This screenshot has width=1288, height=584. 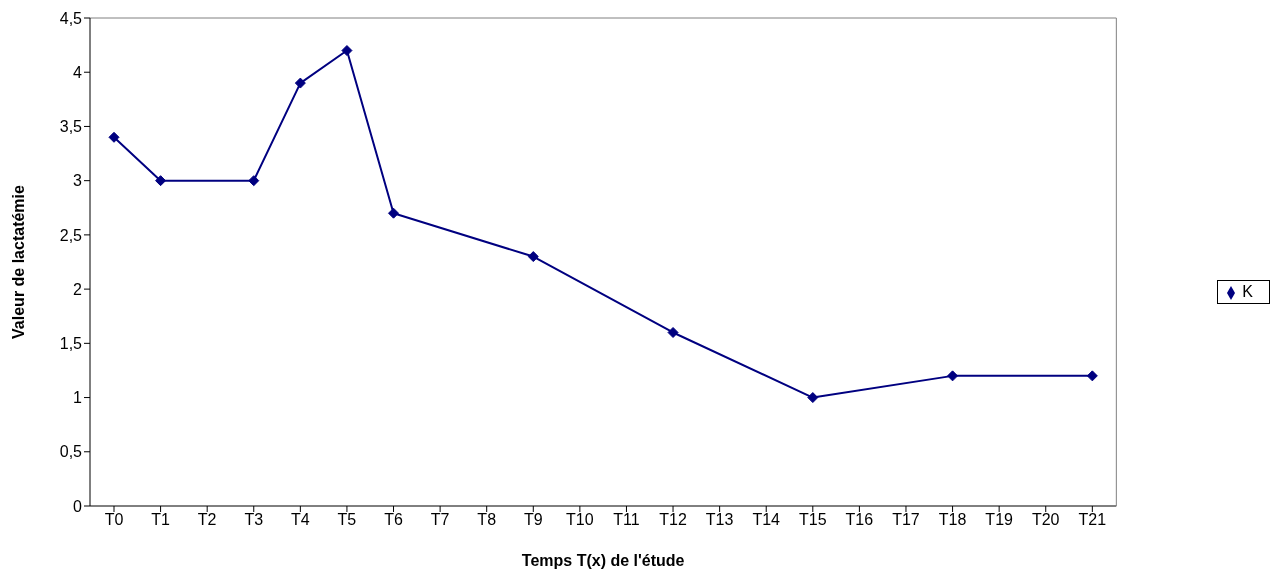 I want to click on x-tick-label: T12, so click(x=673, y=520).